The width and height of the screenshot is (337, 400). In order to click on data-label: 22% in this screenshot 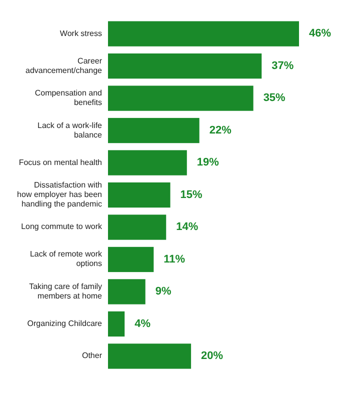, I will do `click(220, 130)`.